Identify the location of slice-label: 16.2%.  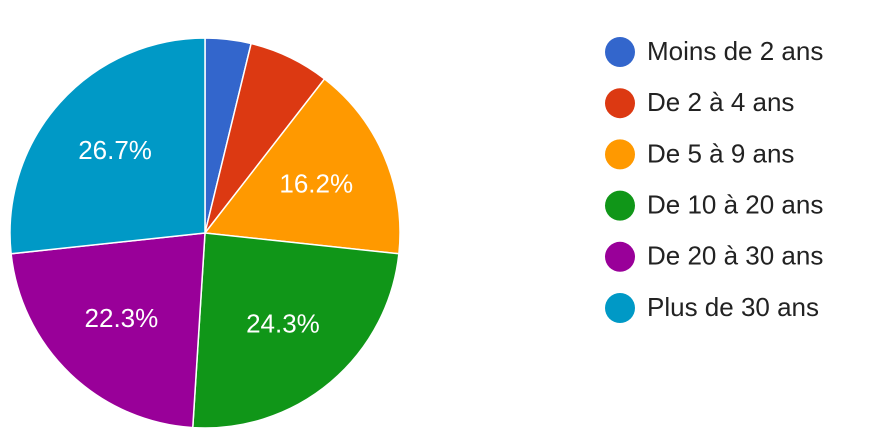
(316, 184).